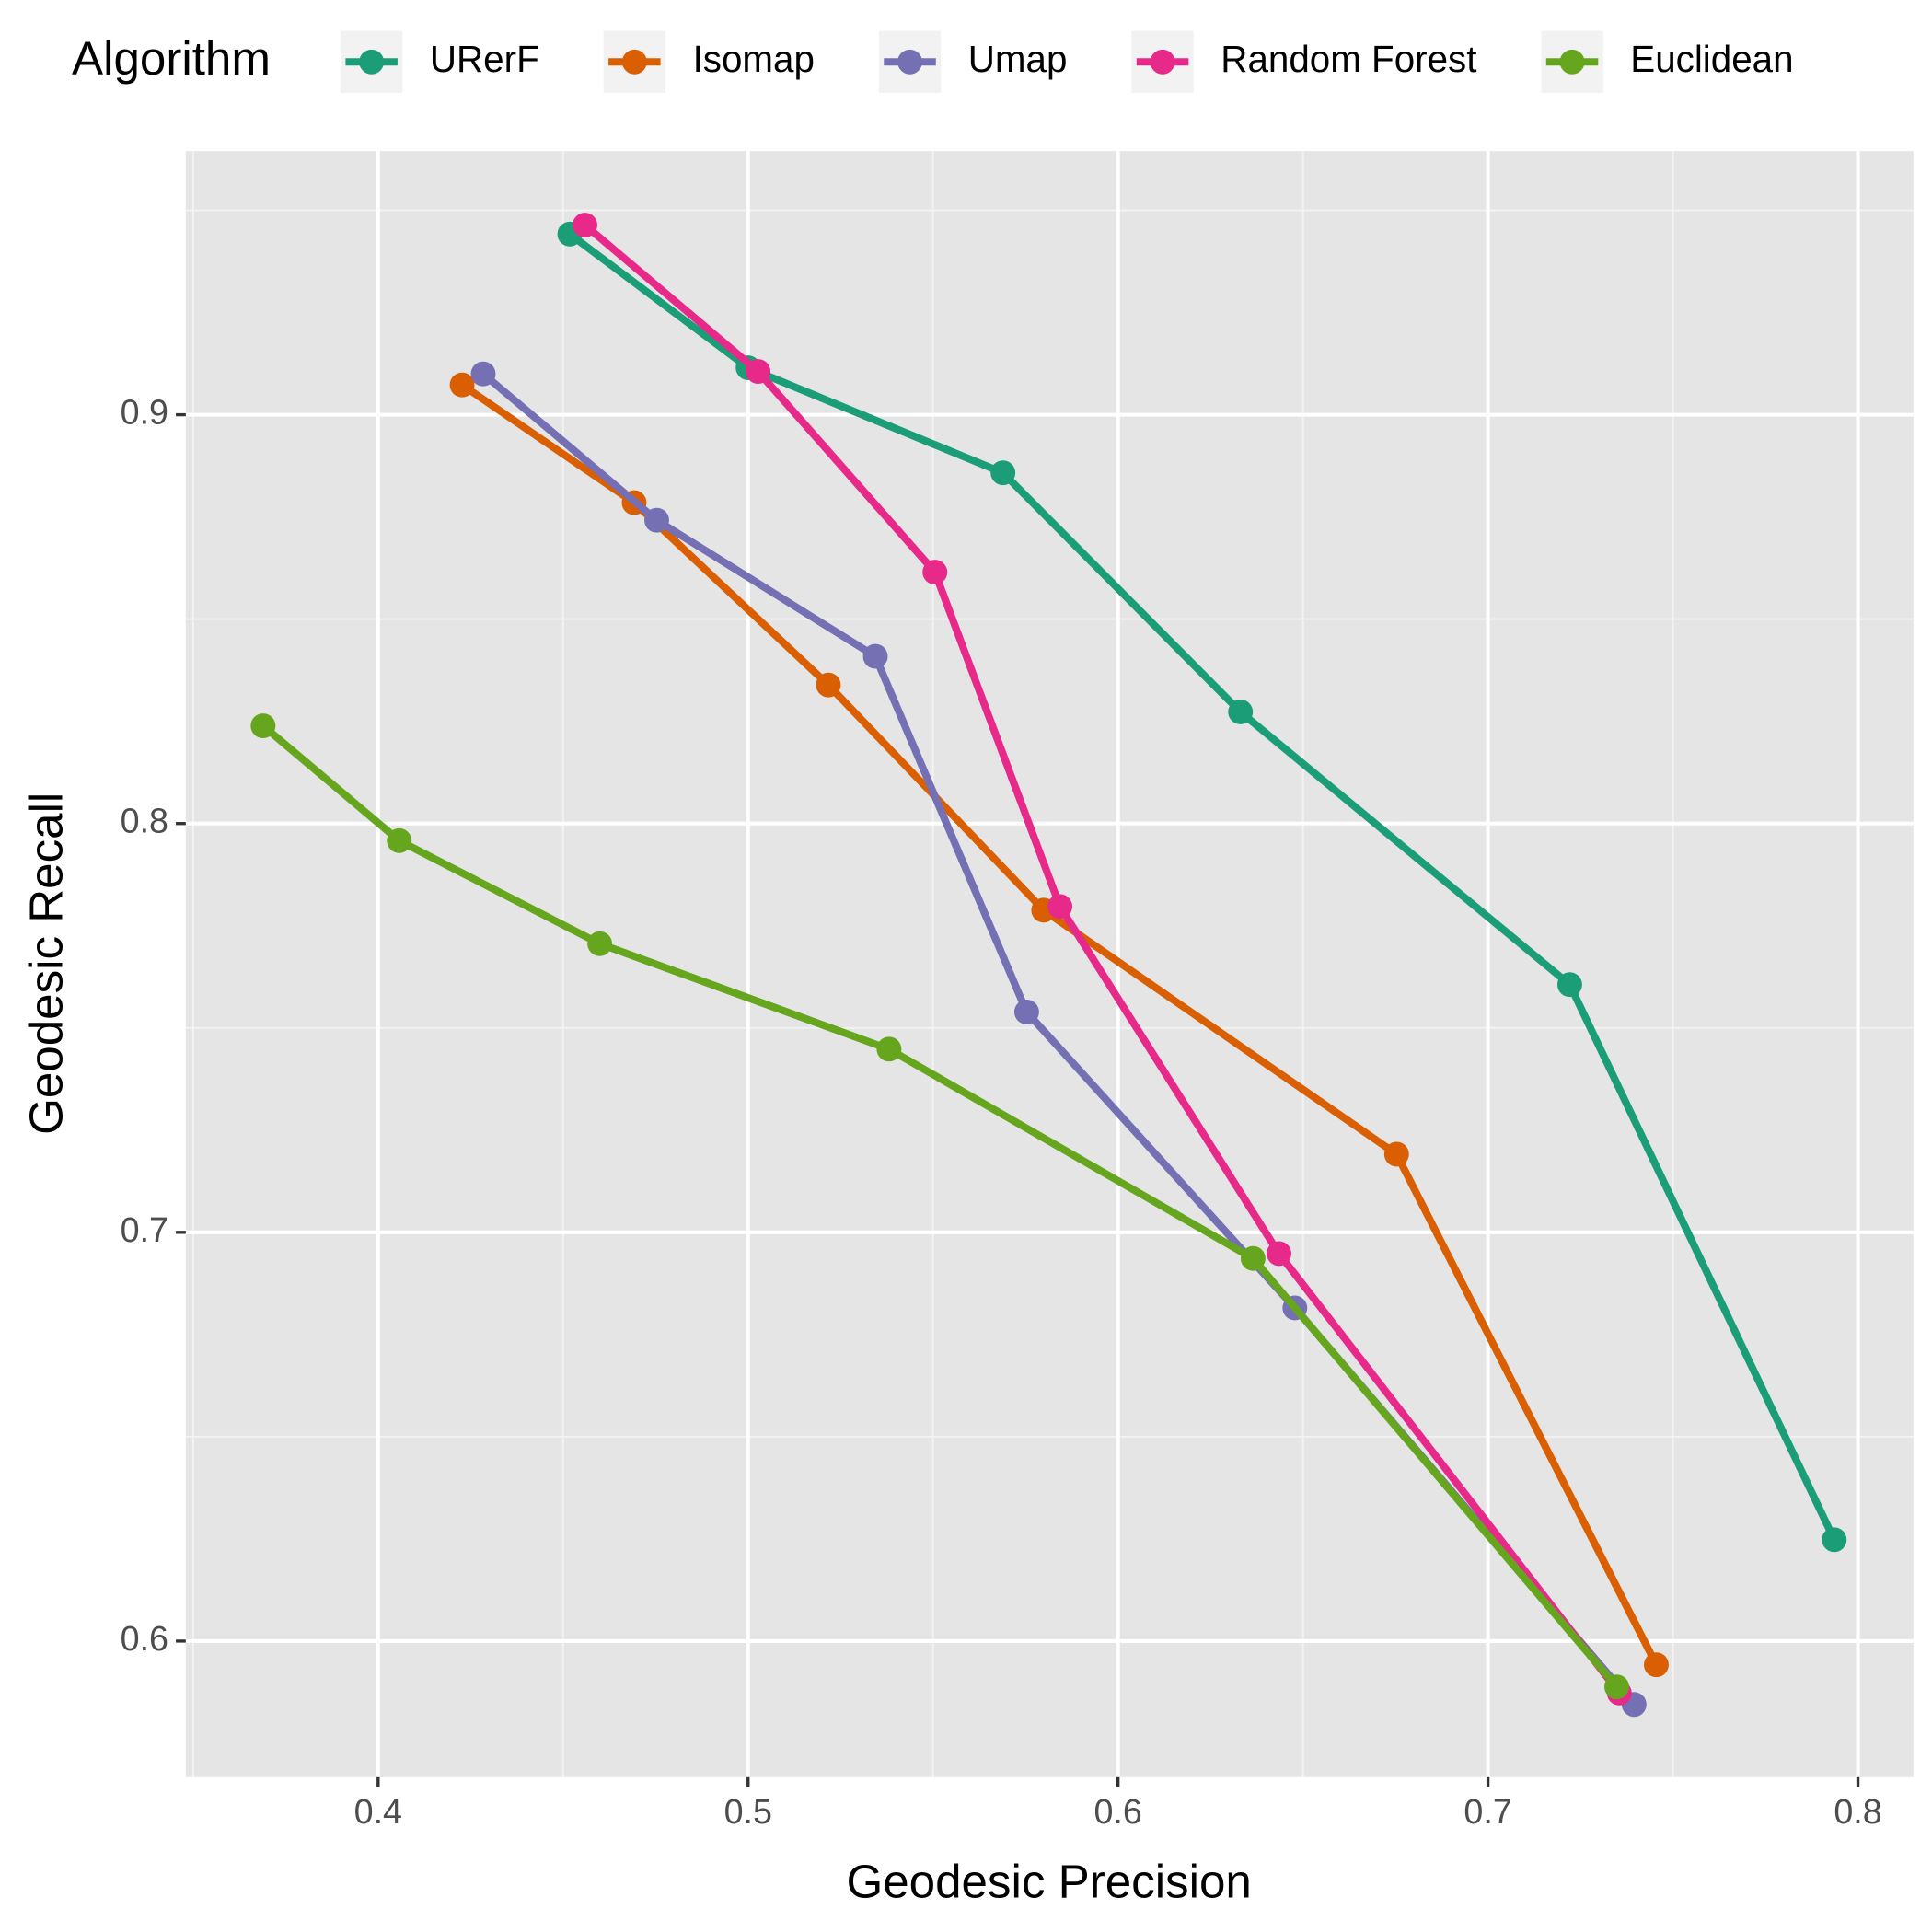 The image size is (1932, 1932). I want to click on y-tick-label: 0.7, so click(145, 1230).